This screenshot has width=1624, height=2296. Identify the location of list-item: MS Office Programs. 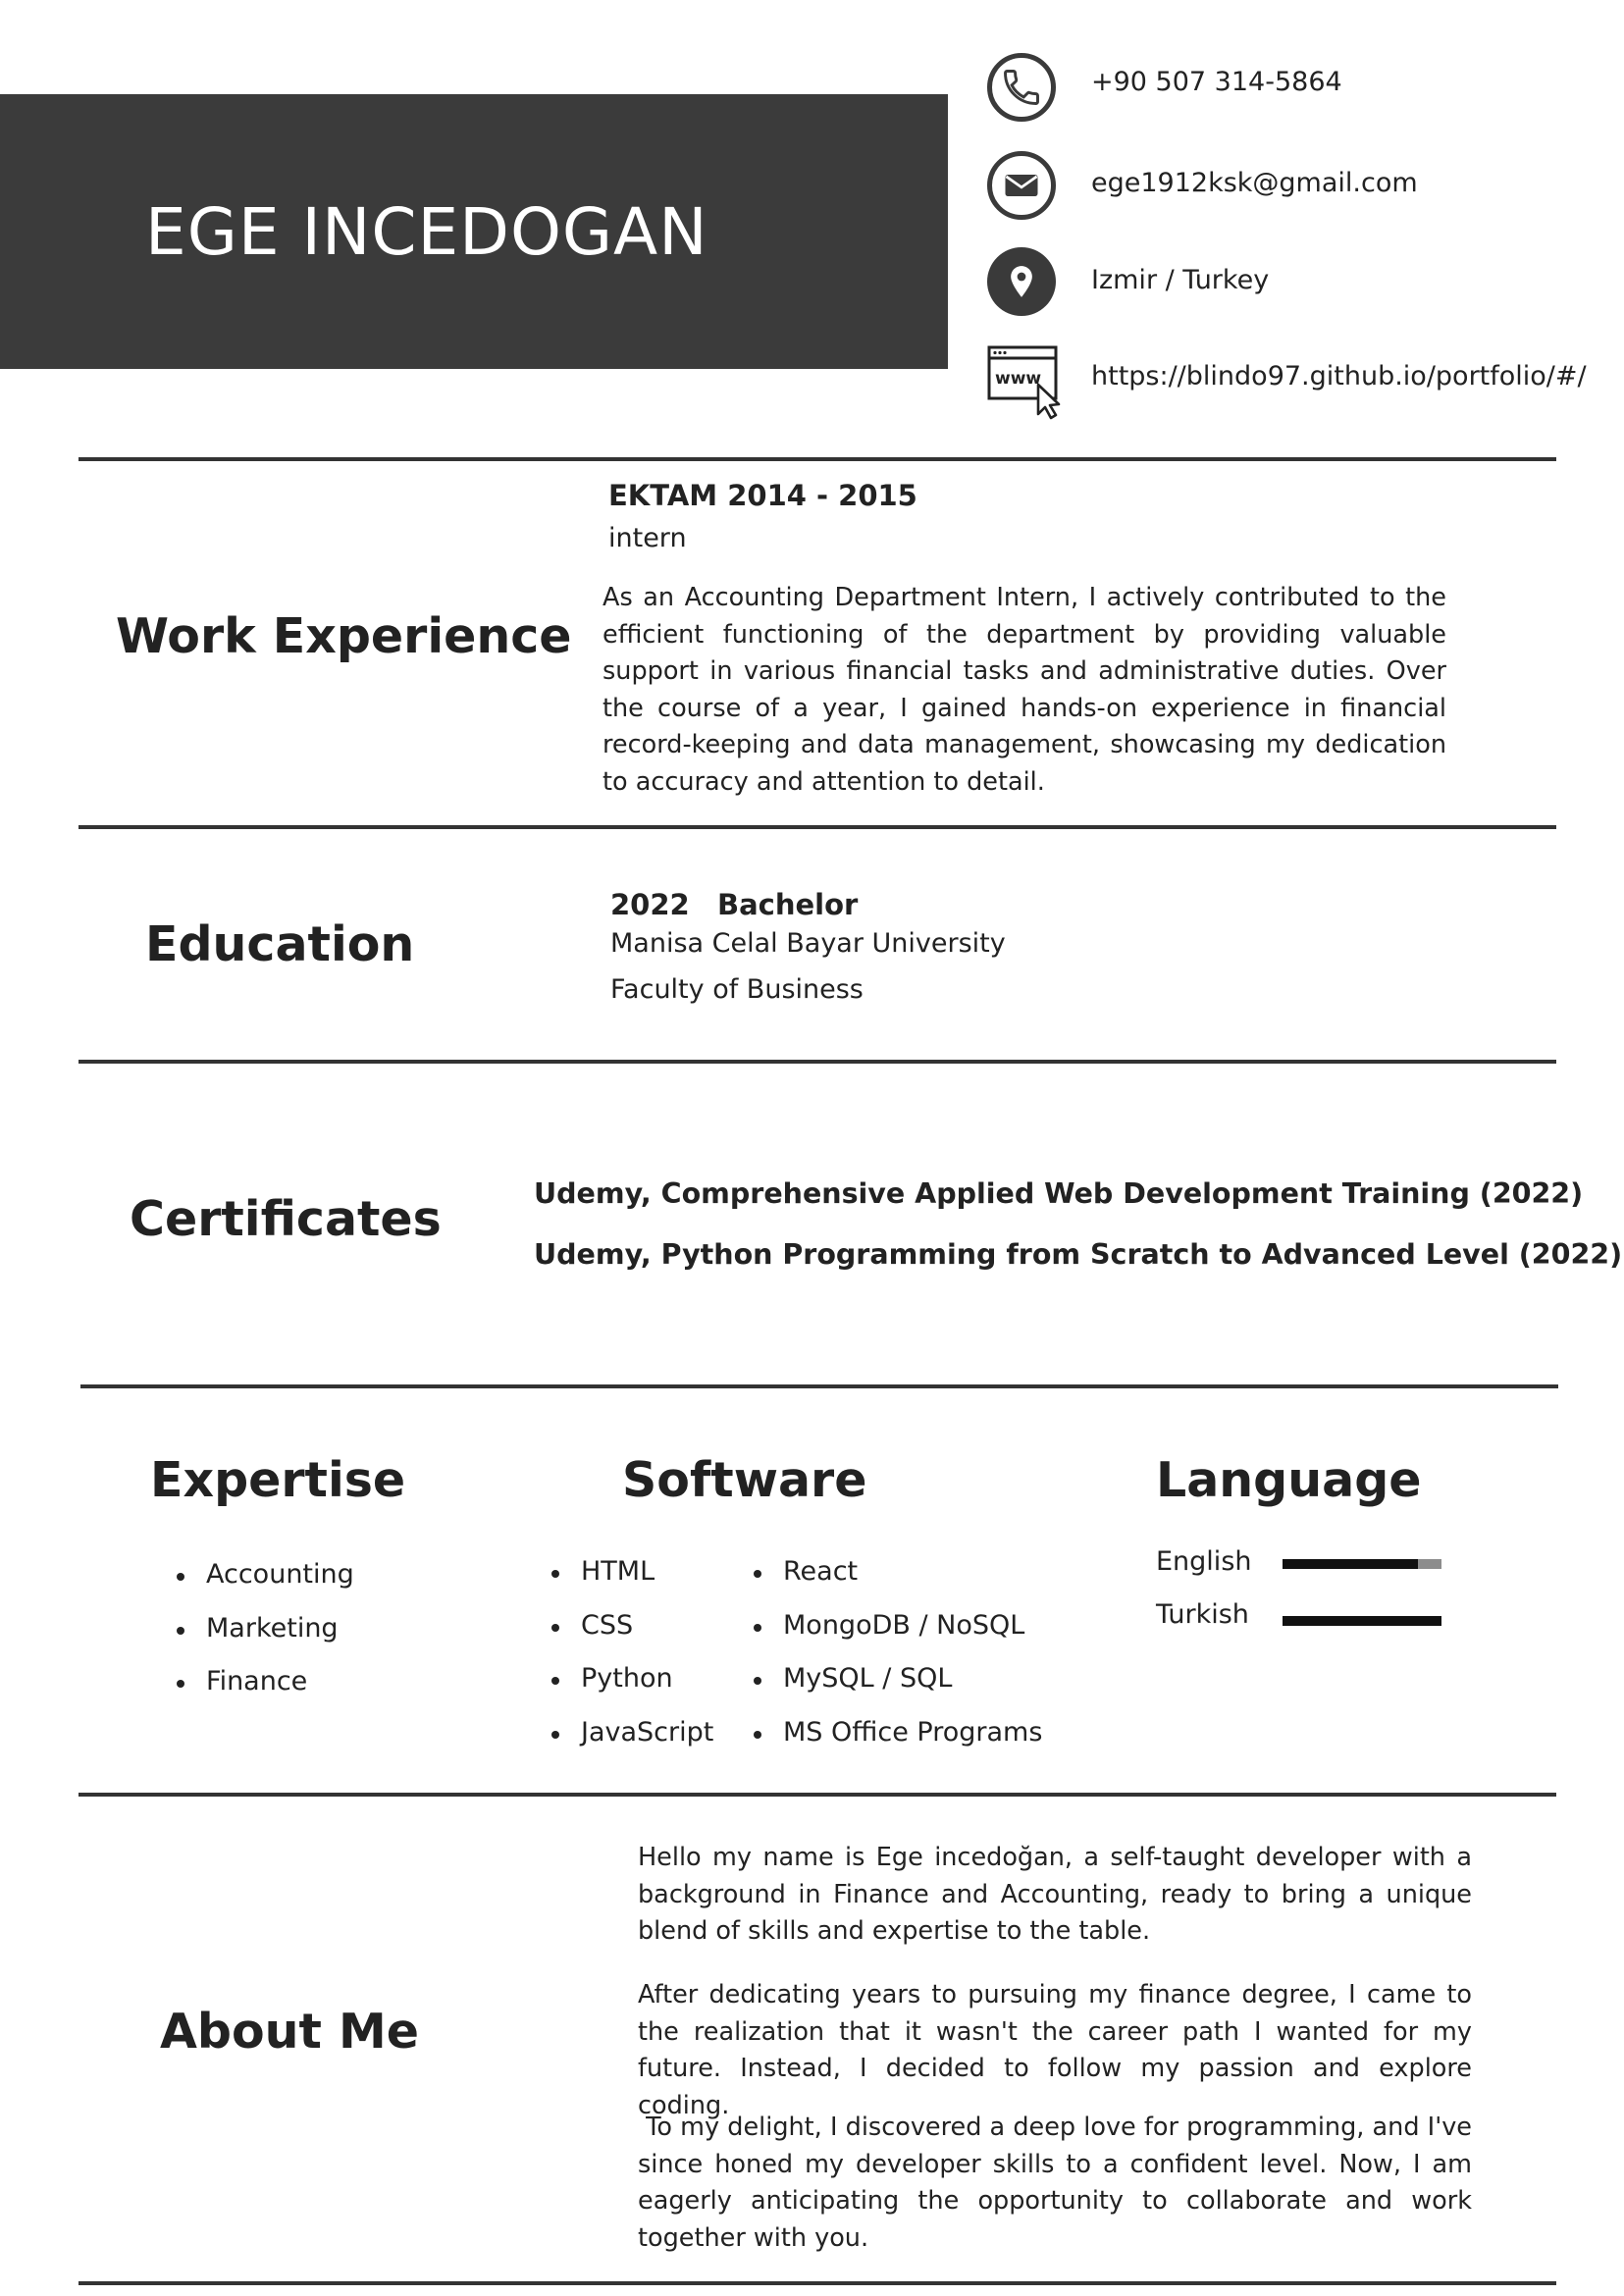
(896, 1733).